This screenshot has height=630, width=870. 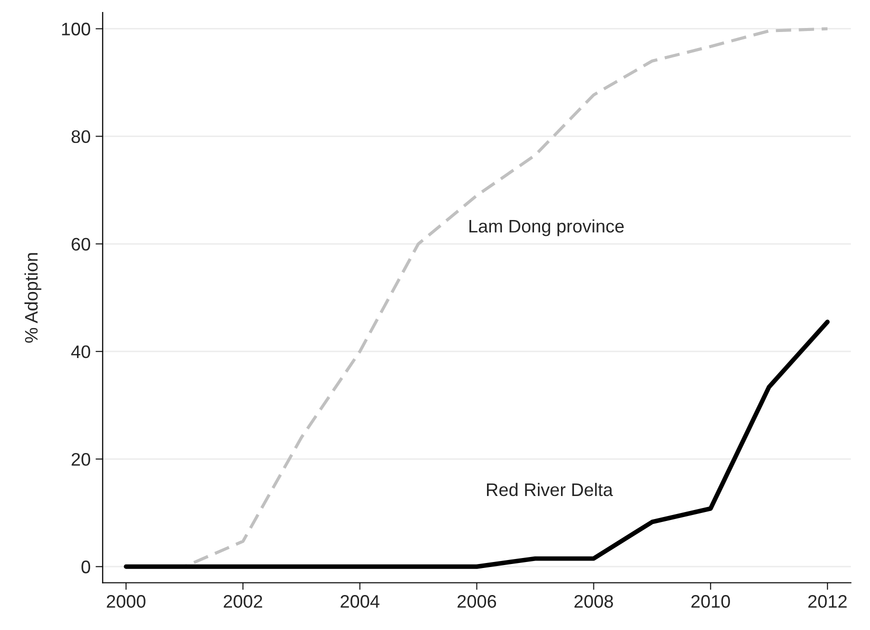 What do you see at coordinates (81, 244) in the screenshot?
I see `y-tick-label: 60` at bounding box center [81, 244].